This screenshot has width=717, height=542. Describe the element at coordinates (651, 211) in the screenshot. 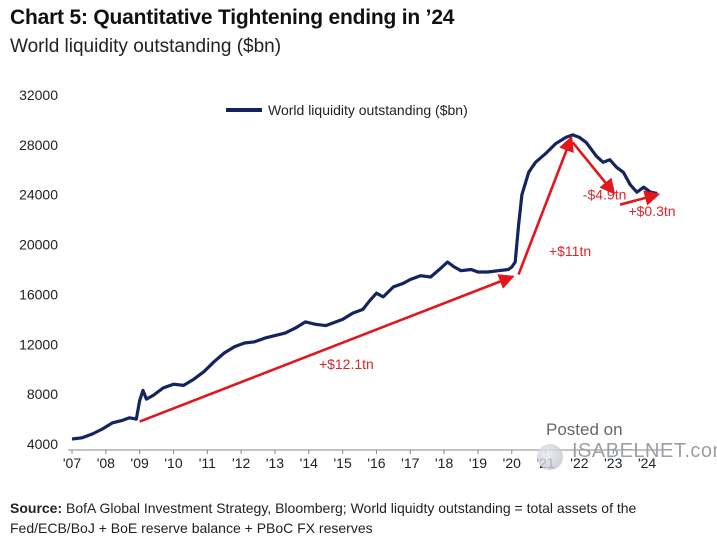

I see `annotation-label: +$0.3tn` at that location.